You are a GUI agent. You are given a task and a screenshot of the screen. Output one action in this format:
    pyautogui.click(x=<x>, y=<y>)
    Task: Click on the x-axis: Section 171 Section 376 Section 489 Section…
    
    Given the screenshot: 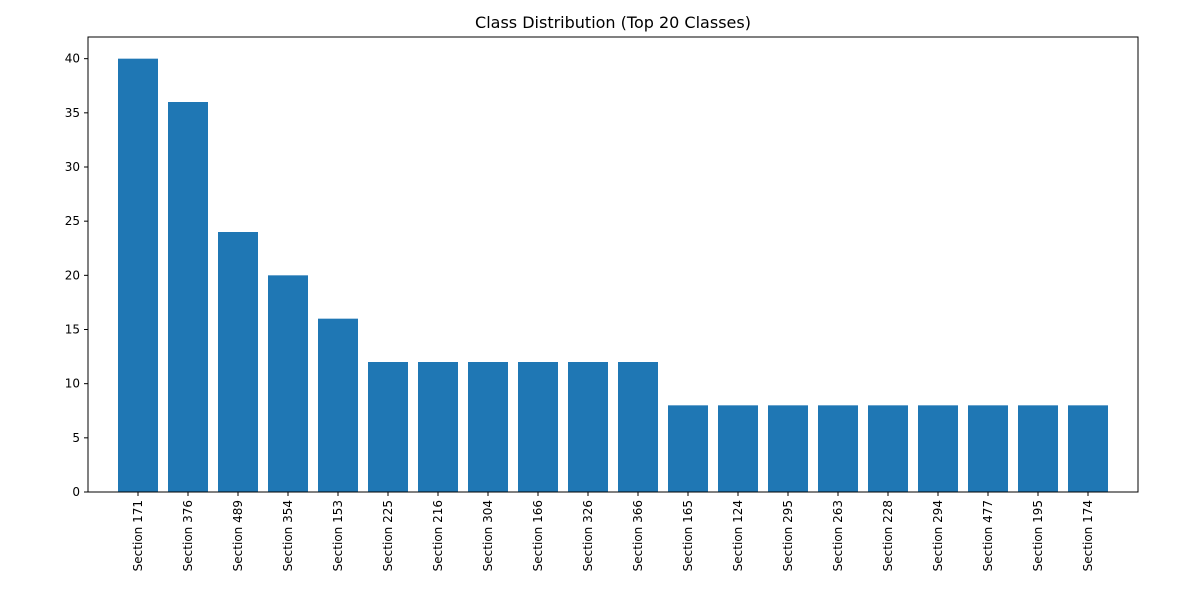 What is the action you would take?
    pyautogui.click(x=613, y=531)
    